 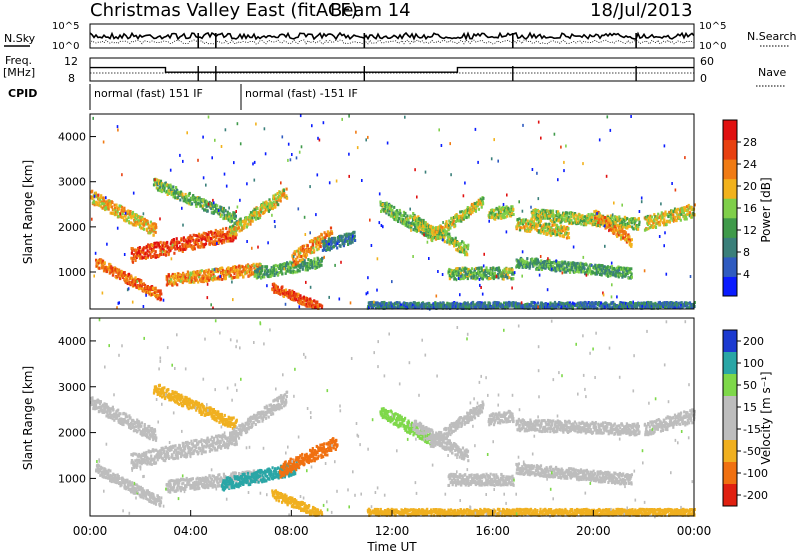 What do you see at coordinates (392, 73) in the screenshot?
I see `frequency-traces` at bounding box center [392, 73].